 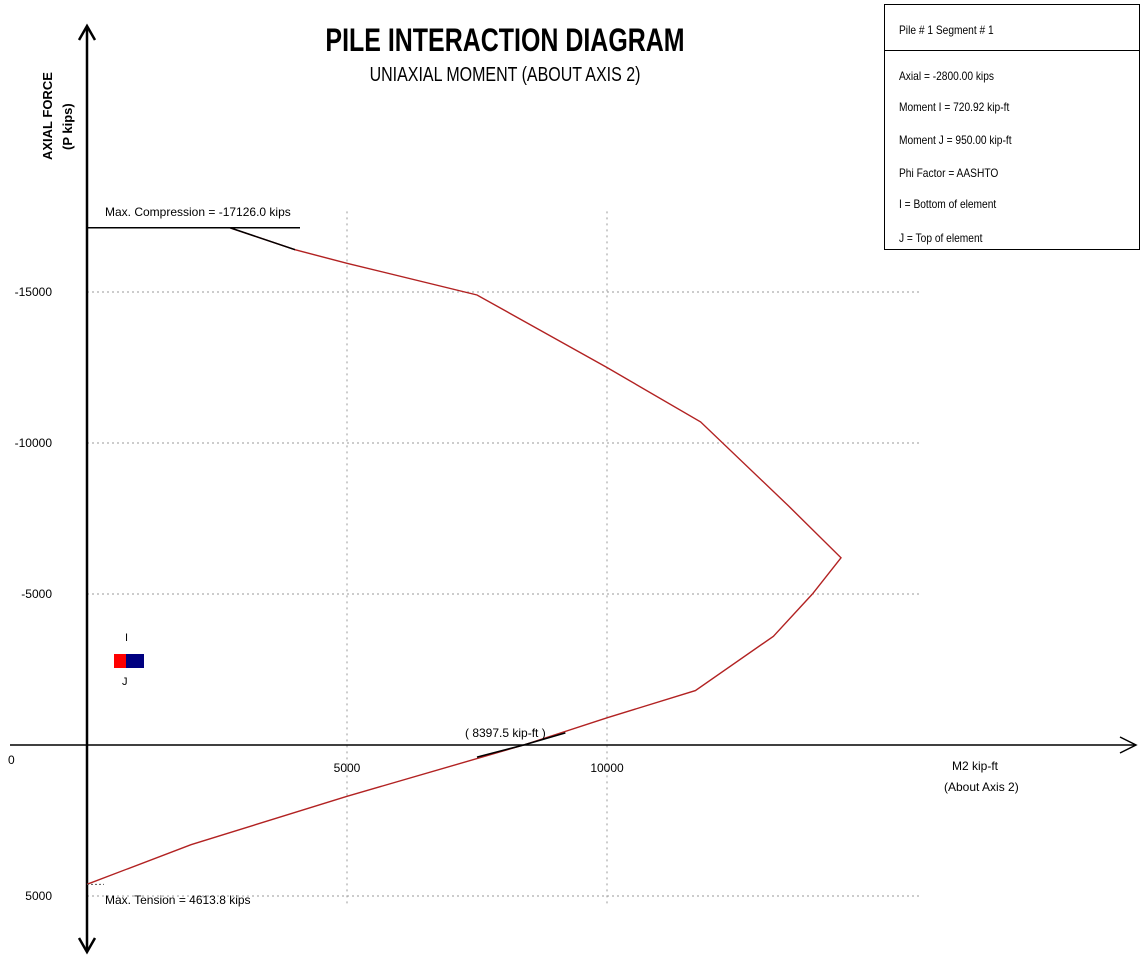 What do you see at coordinates (954, 107) in the screenshot?
I see `info-moment-i: Moment I = 720.92 kip-ft` at bounding box center [954, 107].